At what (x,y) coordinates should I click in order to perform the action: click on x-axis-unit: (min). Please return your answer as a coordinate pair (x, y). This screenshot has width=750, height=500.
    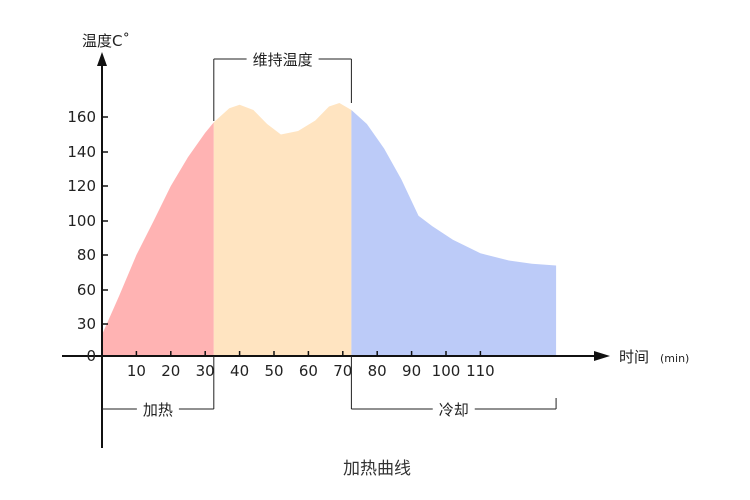
    Looking at the image, I should click on (674, 358).